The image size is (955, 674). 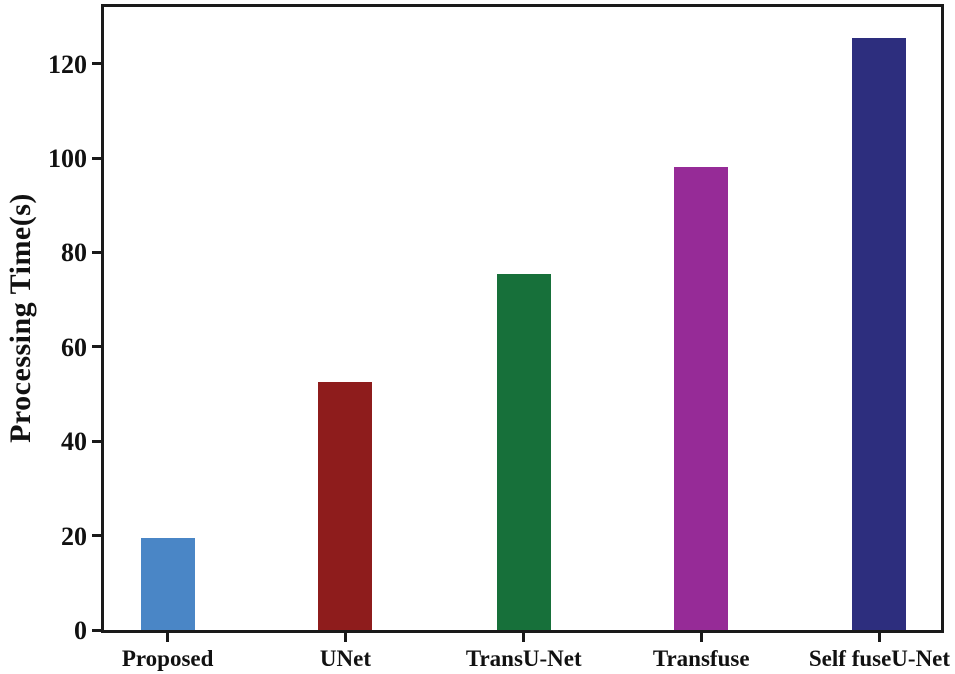 What do you see at coordinates (879, 333) in the screenshot?
I see `bar-self-fuseu-net` at bounding box center [879, 333].